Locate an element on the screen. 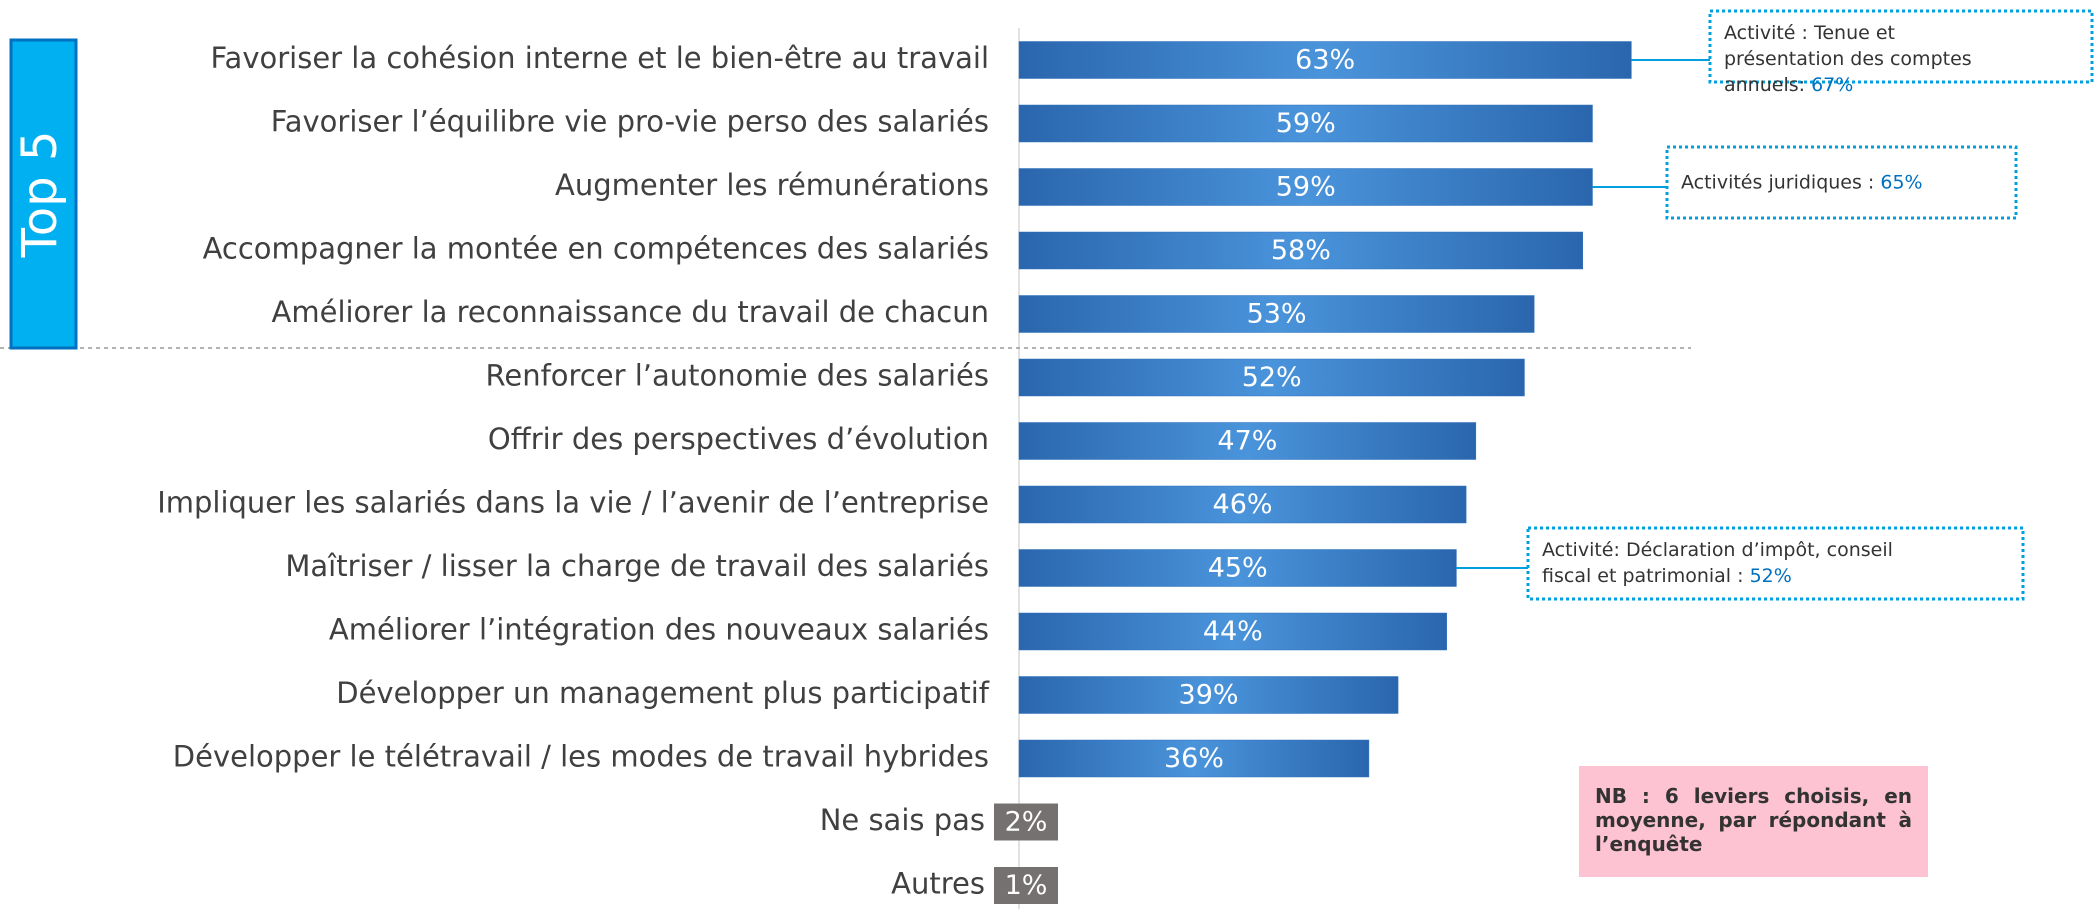 The image size is (2096, 909). value-label: 63% is located at coordinates (1325, 60).